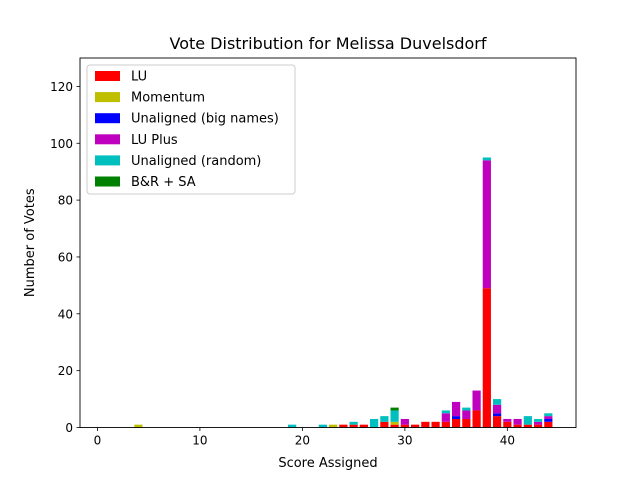 The height and width of the screenshot is (484, 640). Describe the element at coordinates (199, 441) in the screenshot. I see `x-tick-label: 10` at that location.